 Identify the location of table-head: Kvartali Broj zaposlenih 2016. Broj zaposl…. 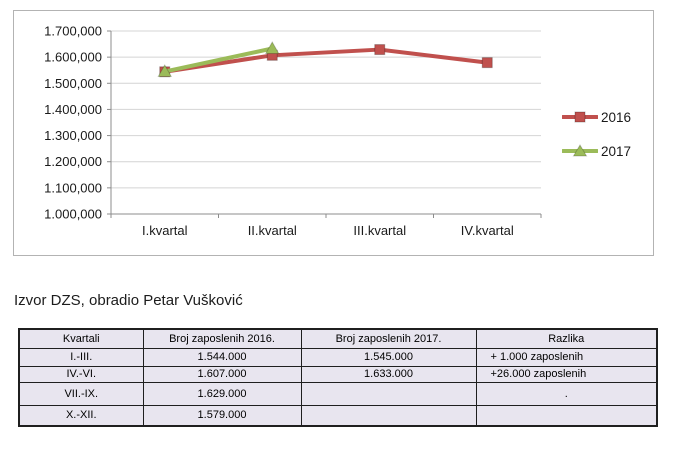
(338, 338).